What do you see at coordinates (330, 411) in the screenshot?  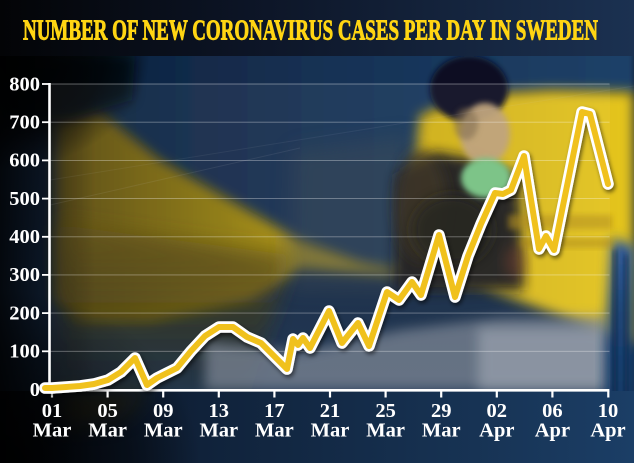 I see `svg-text: 21` at bounding box center [330, 411].